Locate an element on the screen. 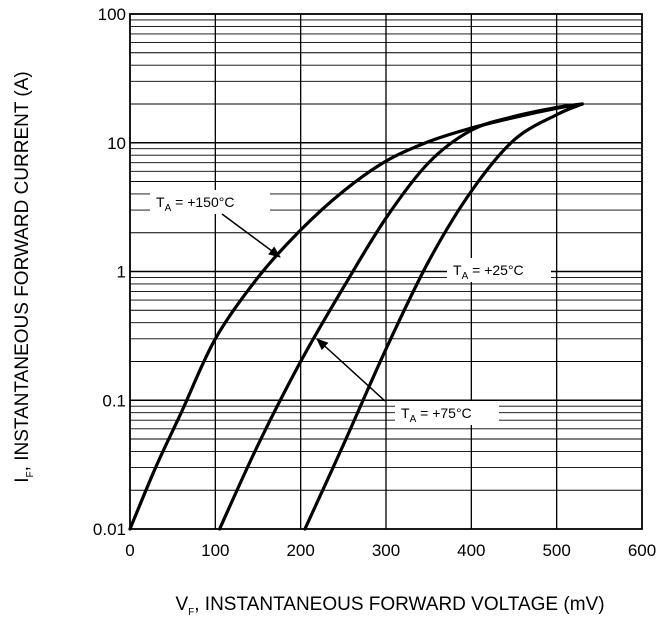 This screenshot has width=665, height=623. annotation-25c: TA = +25°C is located at coordinates (499, 270).